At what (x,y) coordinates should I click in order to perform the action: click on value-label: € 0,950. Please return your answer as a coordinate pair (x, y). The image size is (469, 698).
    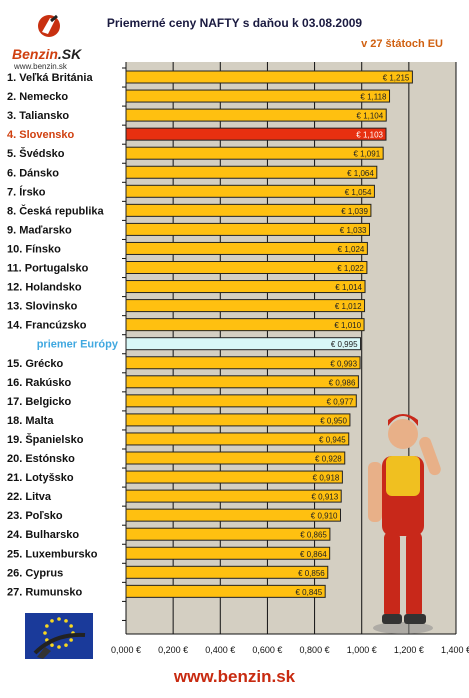
    Looking at the image, I should click on (333, 420).